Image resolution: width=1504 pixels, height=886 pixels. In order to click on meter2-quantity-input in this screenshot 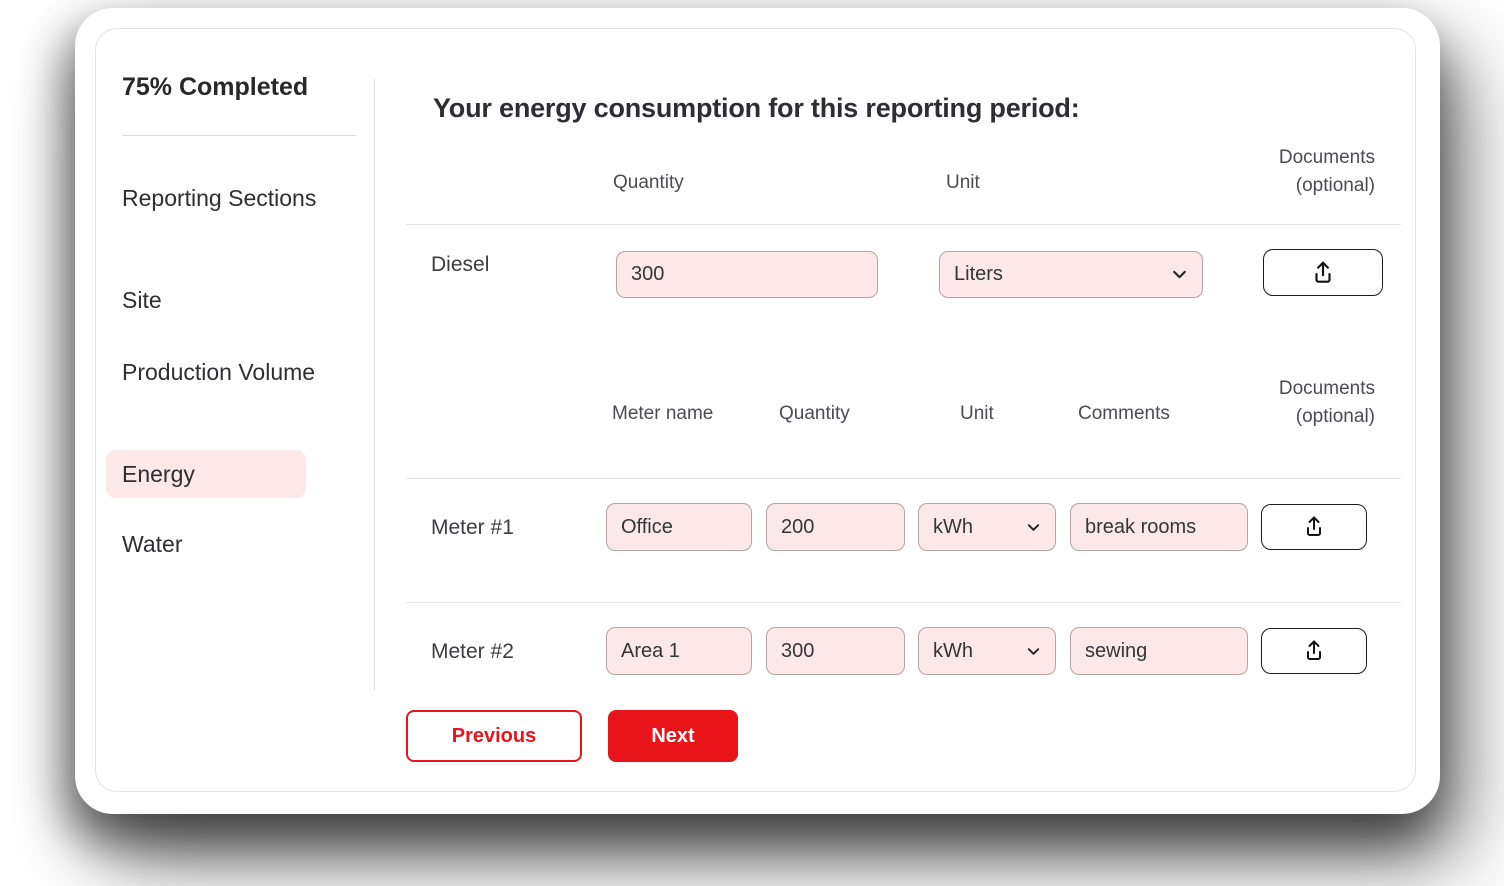, I will do `click(835, 651)`.